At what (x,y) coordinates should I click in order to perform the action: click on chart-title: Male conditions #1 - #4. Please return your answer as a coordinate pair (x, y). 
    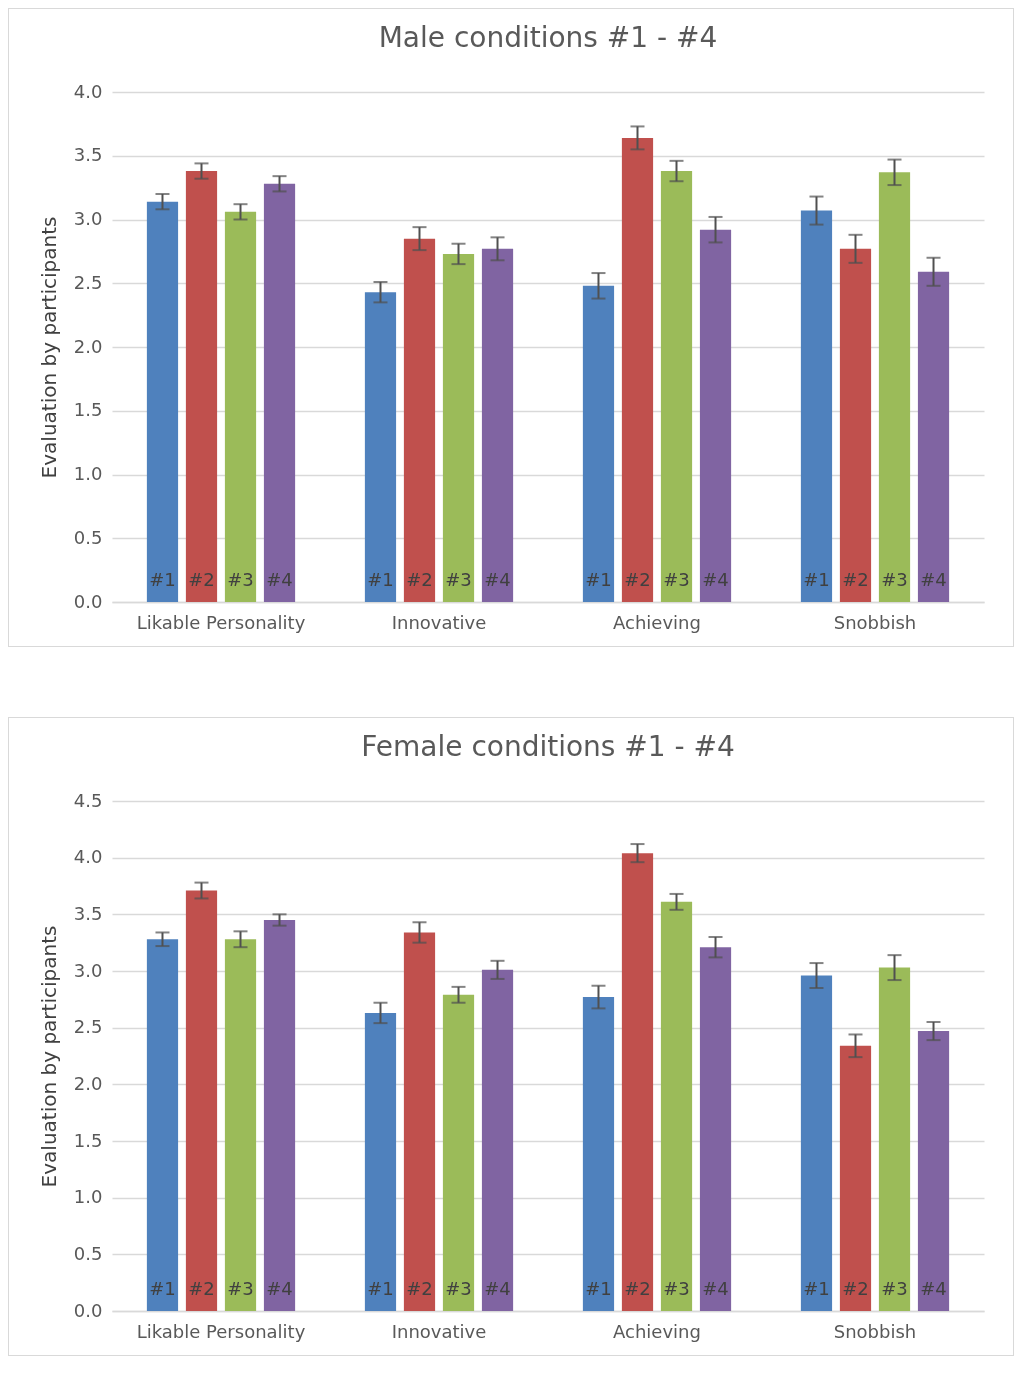
    Looking at the image, I should click on (548, 37).